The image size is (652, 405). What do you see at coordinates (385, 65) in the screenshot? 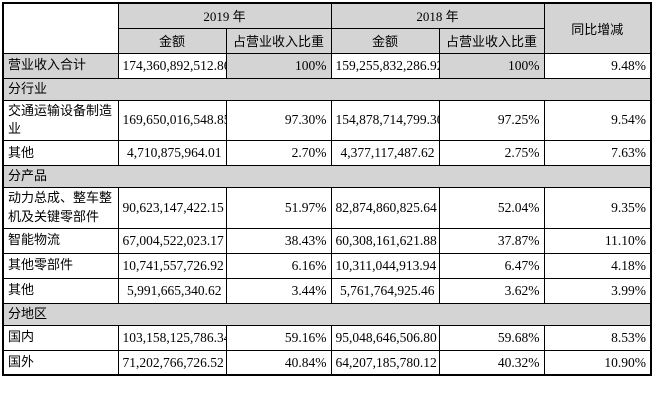
I see `cell-amount-2018: 159,255,832,286.92` at bounding box center [385, 65].